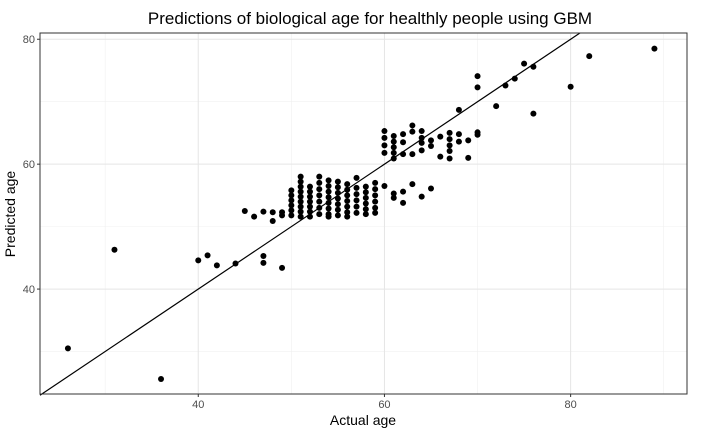 The height and width of the screenshot is (437, 716). What do you see at coordinates (571, 405) in the screenshot?
I see `x-tick-label: 80` at bounding box center [571, 405].